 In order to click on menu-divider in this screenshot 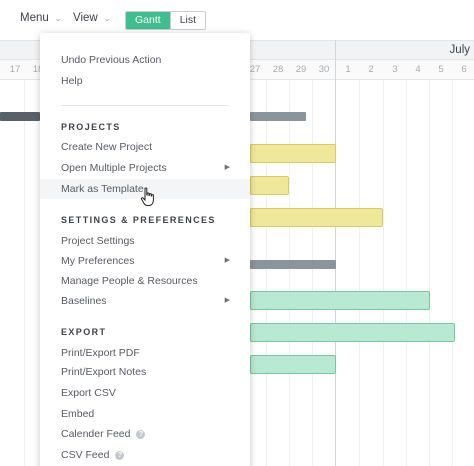, I will do `click(145, 105)`.